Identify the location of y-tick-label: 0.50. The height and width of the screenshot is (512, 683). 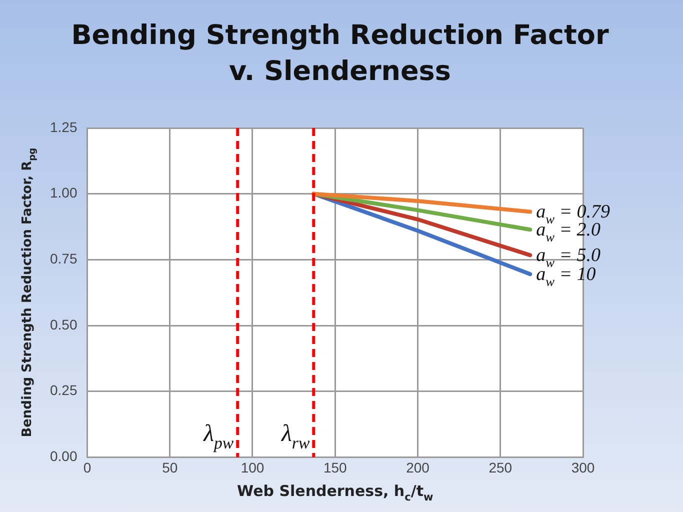
(64, 324).